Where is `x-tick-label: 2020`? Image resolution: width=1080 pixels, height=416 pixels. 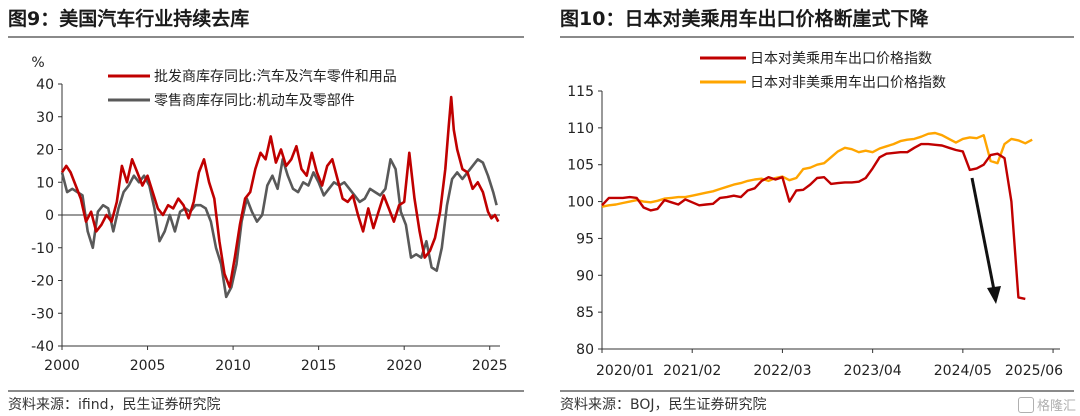
x-tick-label: 2020 is located at coordinates (404, 366).